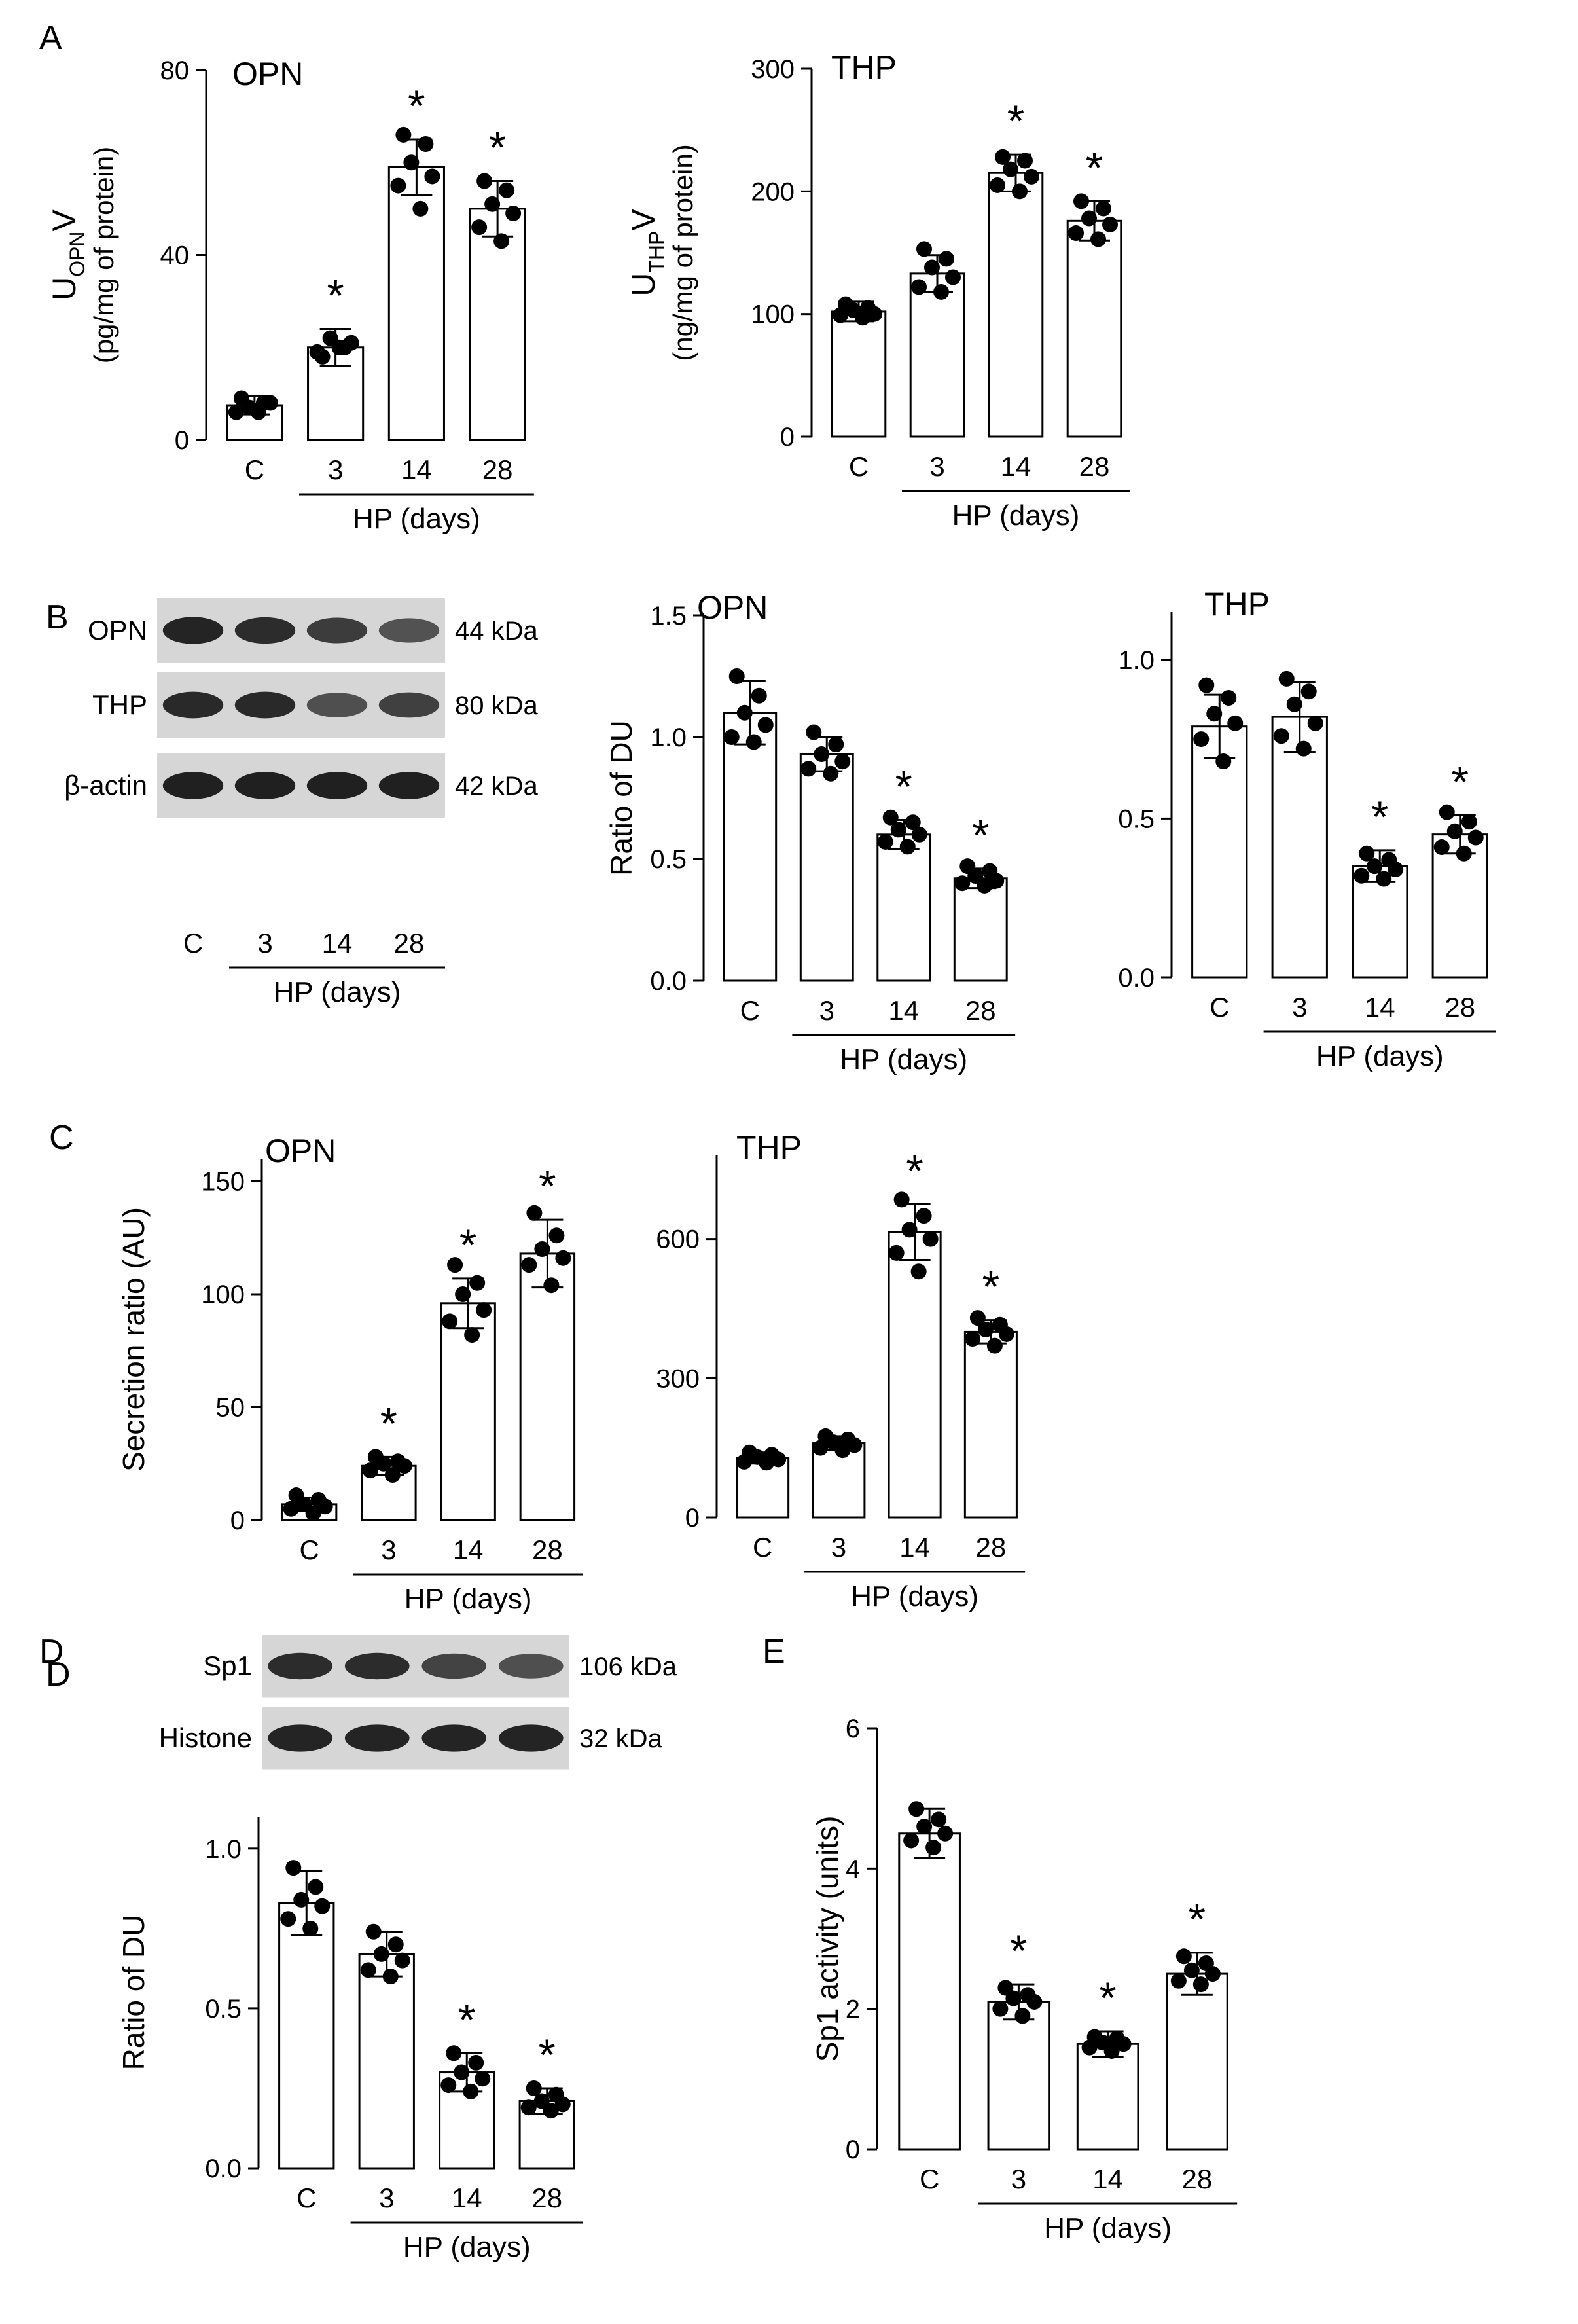 The image size is (1578, 2324). Describe the element at coordinates (264, 943) in the screenshot. I see `lane-label: 3` at that location.